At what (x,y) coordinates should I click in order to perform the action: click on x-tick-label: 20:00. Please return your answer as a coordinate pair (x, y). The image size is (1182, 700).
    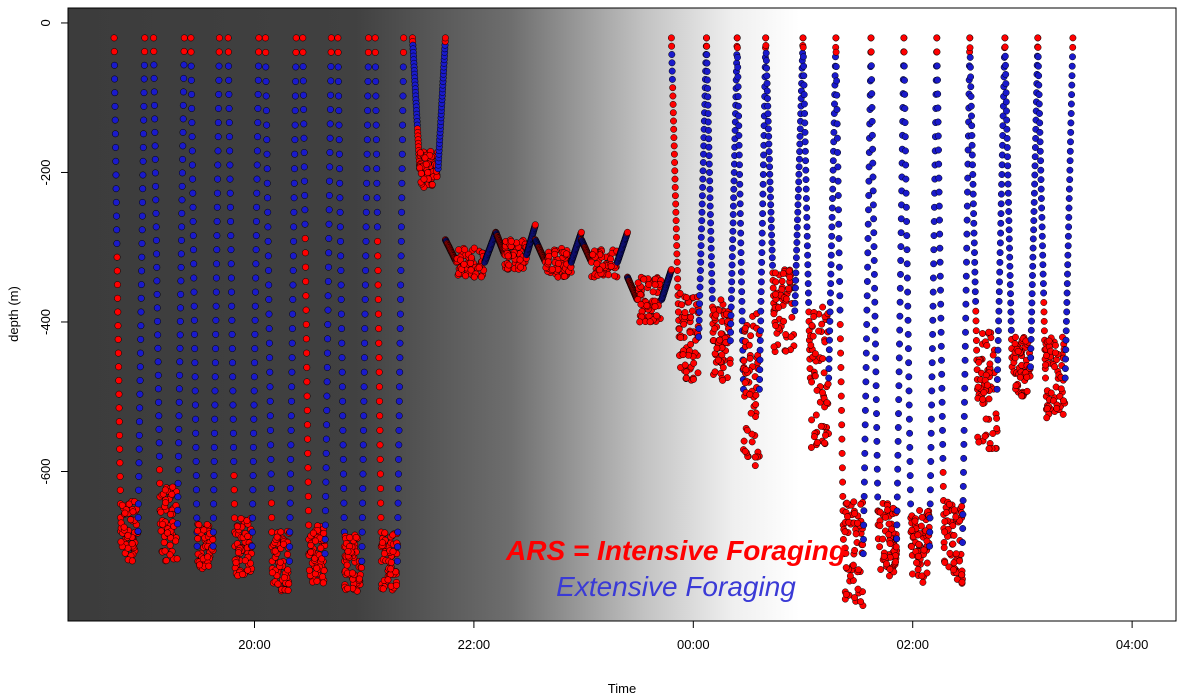
    Looking at the image, I should click on (254, 644).